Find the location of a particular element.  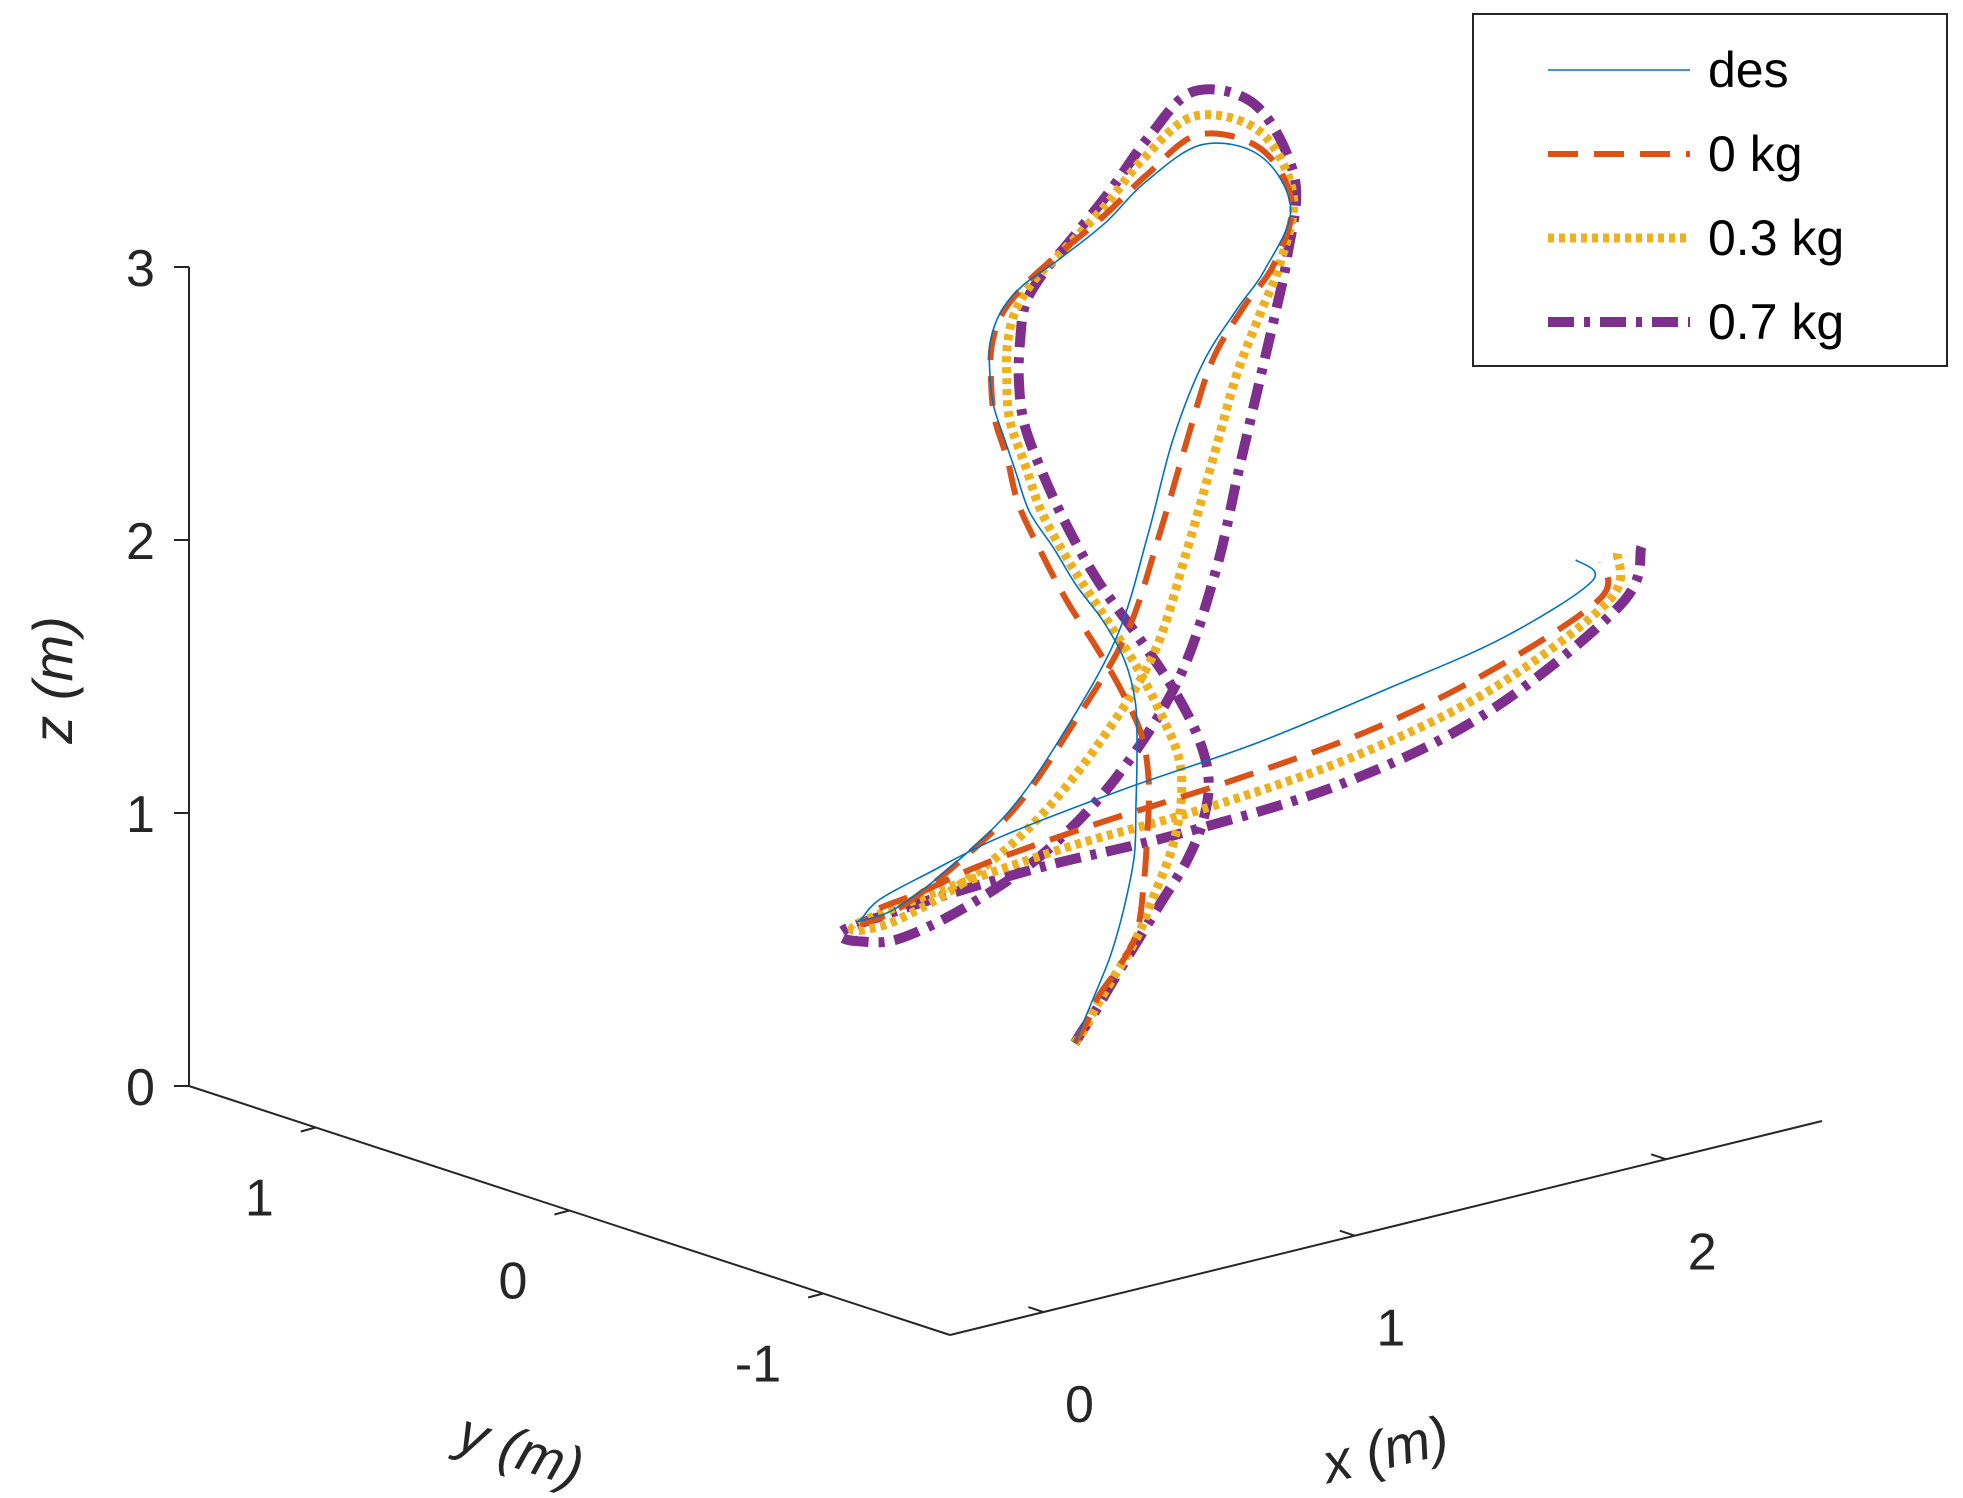

legend-label: des is located at coordinates (1748, 70).